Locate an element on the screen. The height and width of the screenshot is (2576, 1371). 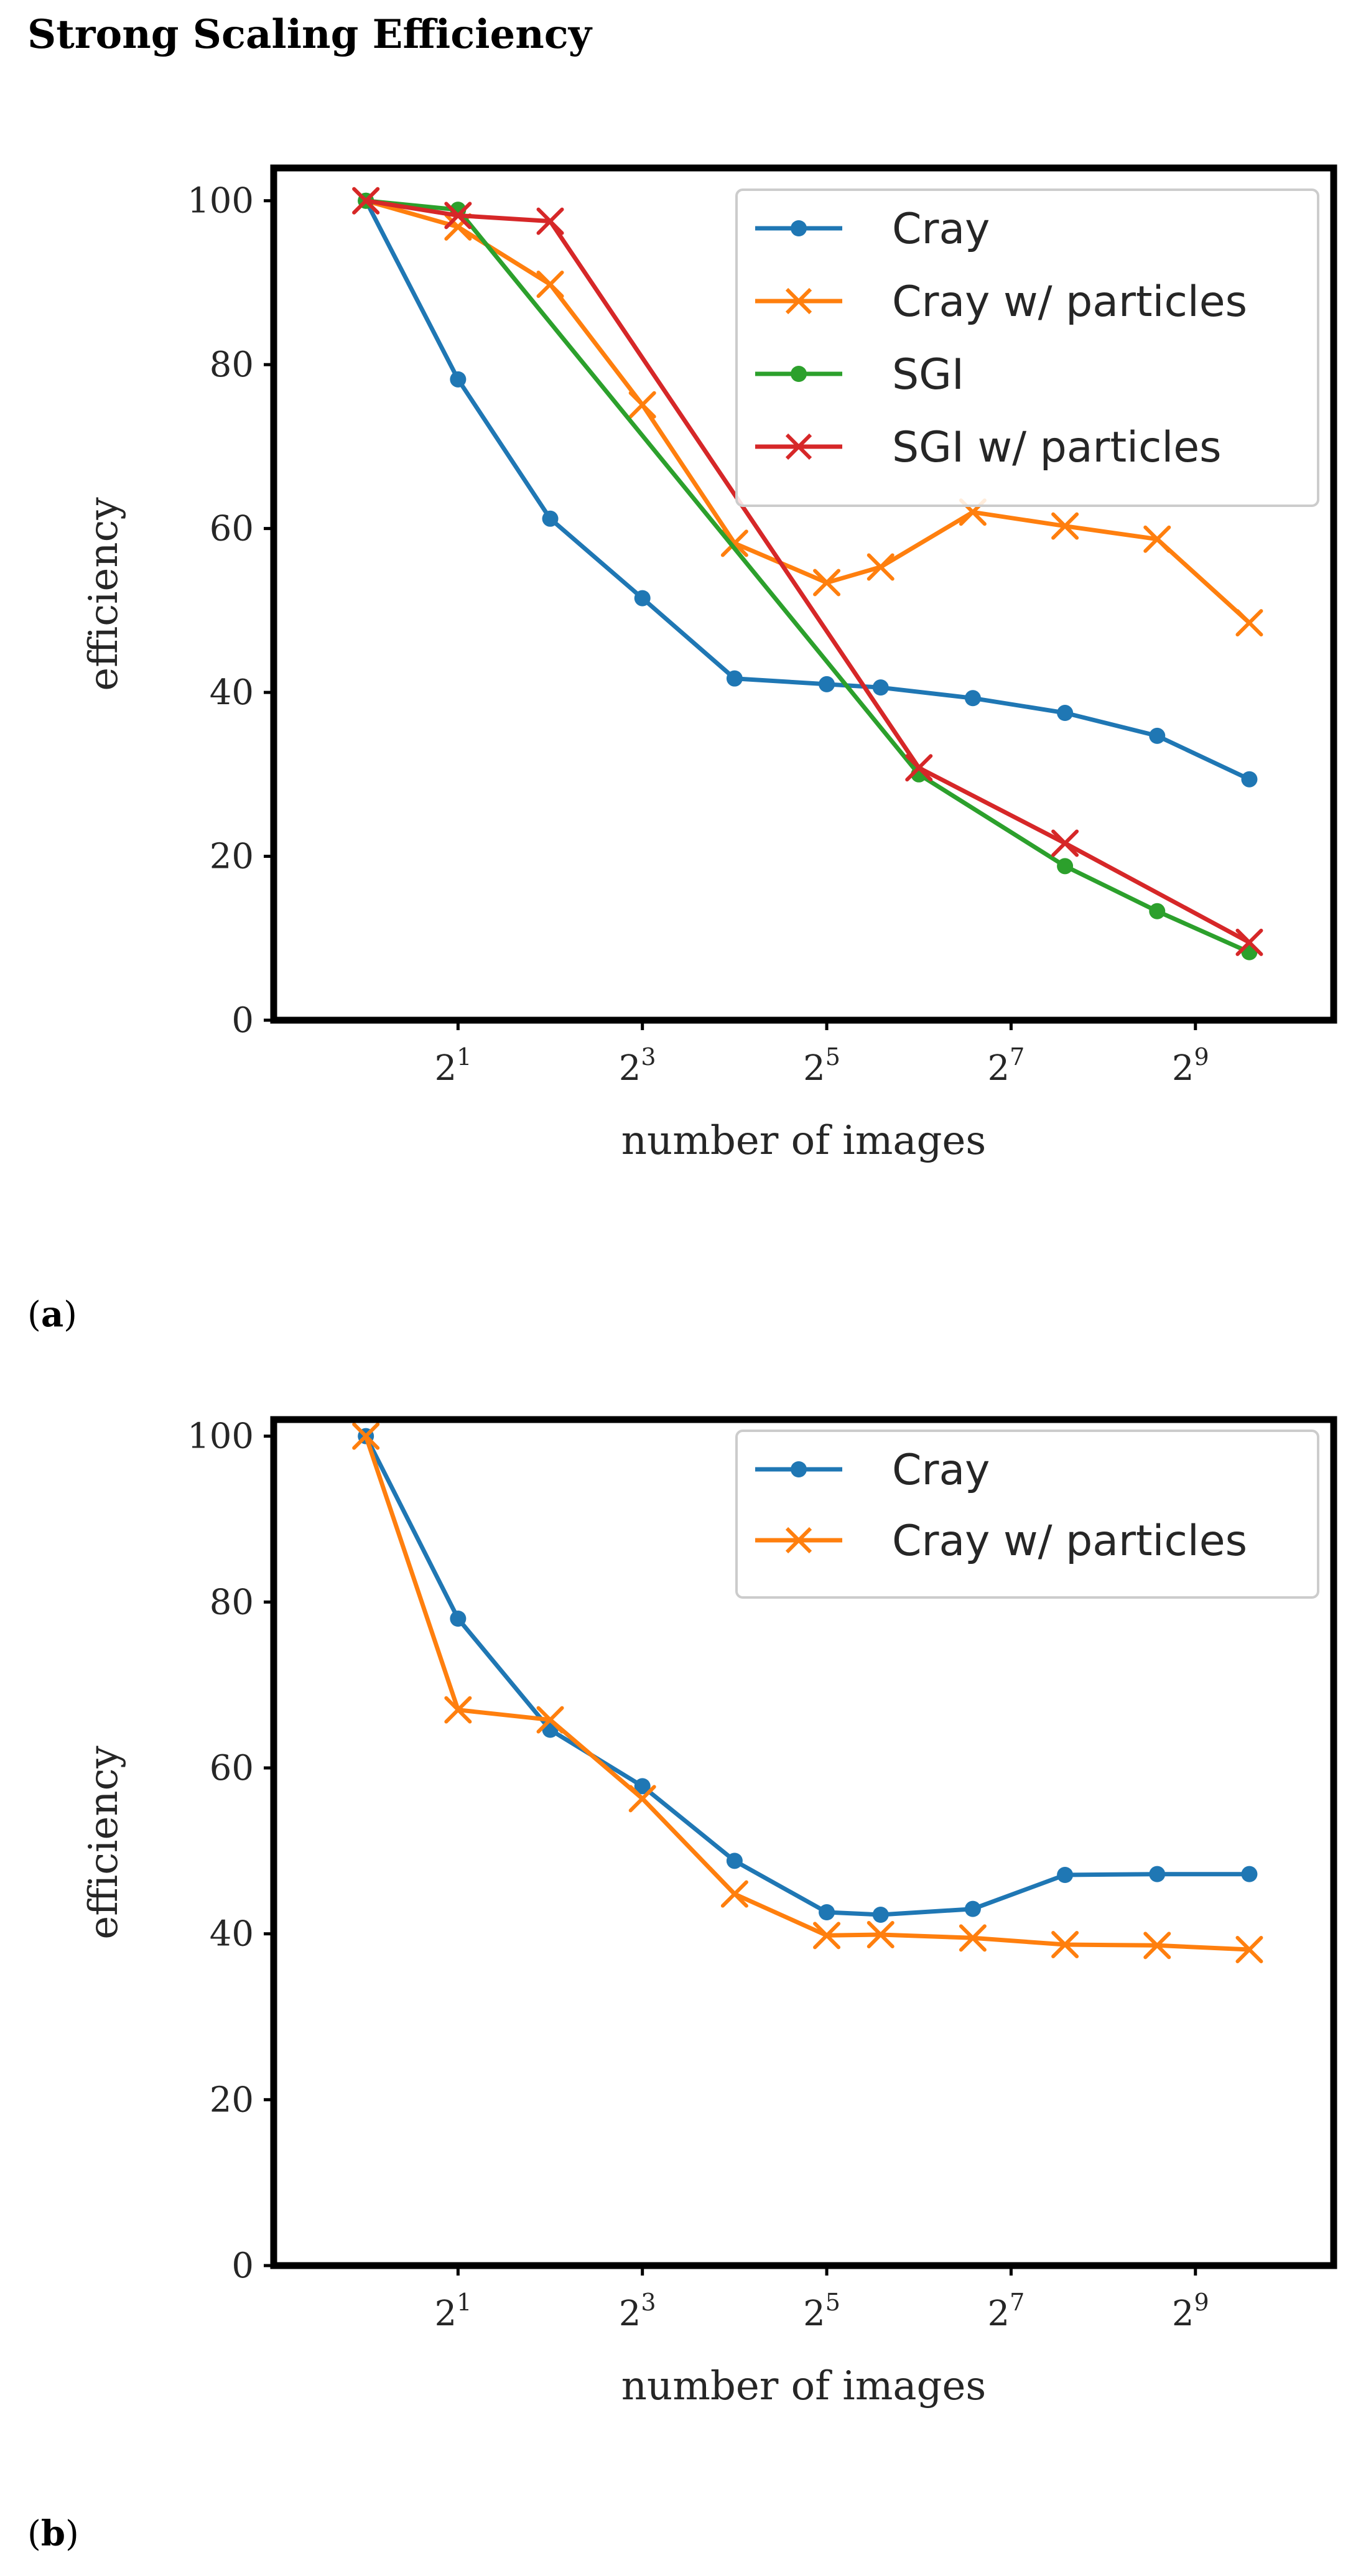
page-title: Strong Scaling Efficiency is located at coordinates (310, 34).